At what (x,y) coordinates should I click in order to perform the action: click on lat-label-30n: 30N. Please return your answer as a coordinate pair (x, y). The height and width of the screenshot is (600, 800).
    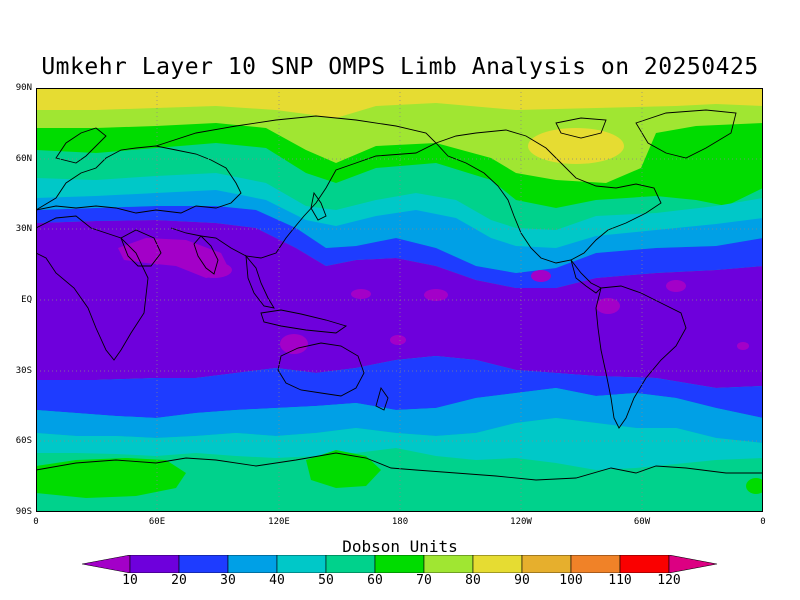
    Looking at the image, I should click on (23, 229).